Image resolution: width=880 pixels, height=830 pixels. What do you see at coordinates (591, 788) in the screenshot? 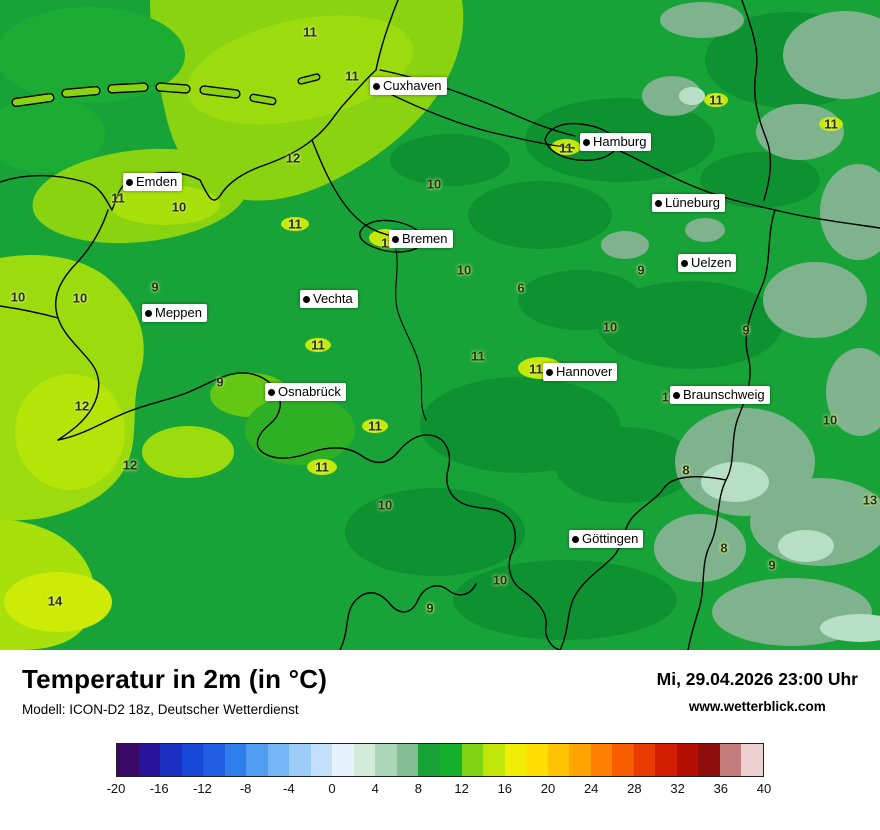
I see `colorbar-tick-label: 24` at bounding box center [591, 788].